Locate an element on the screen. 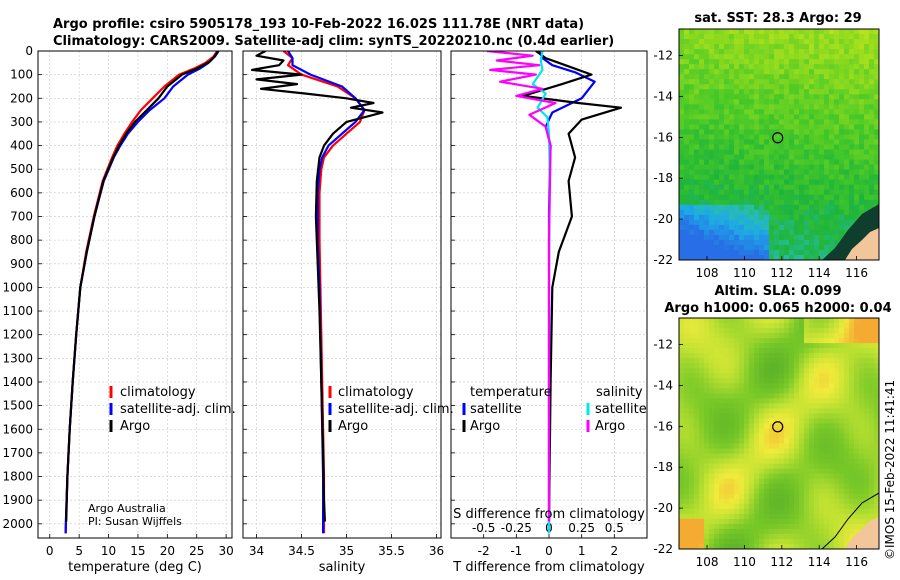 This screenshot has height=580, width=900. legend-label-satellite: satellite-adj. clim. is located at coordinates (178, 409).